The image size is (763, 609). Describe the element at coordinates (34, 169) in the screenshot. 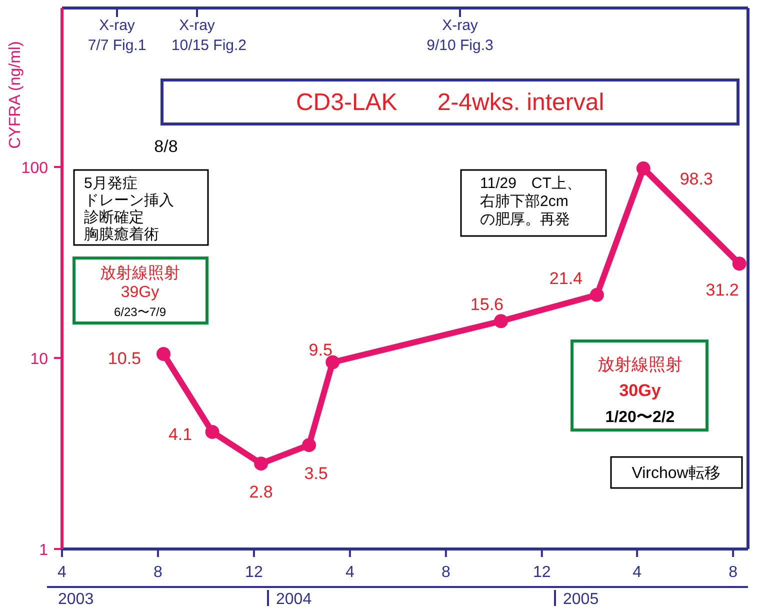

I see `y-tick-label: 100` at that location.